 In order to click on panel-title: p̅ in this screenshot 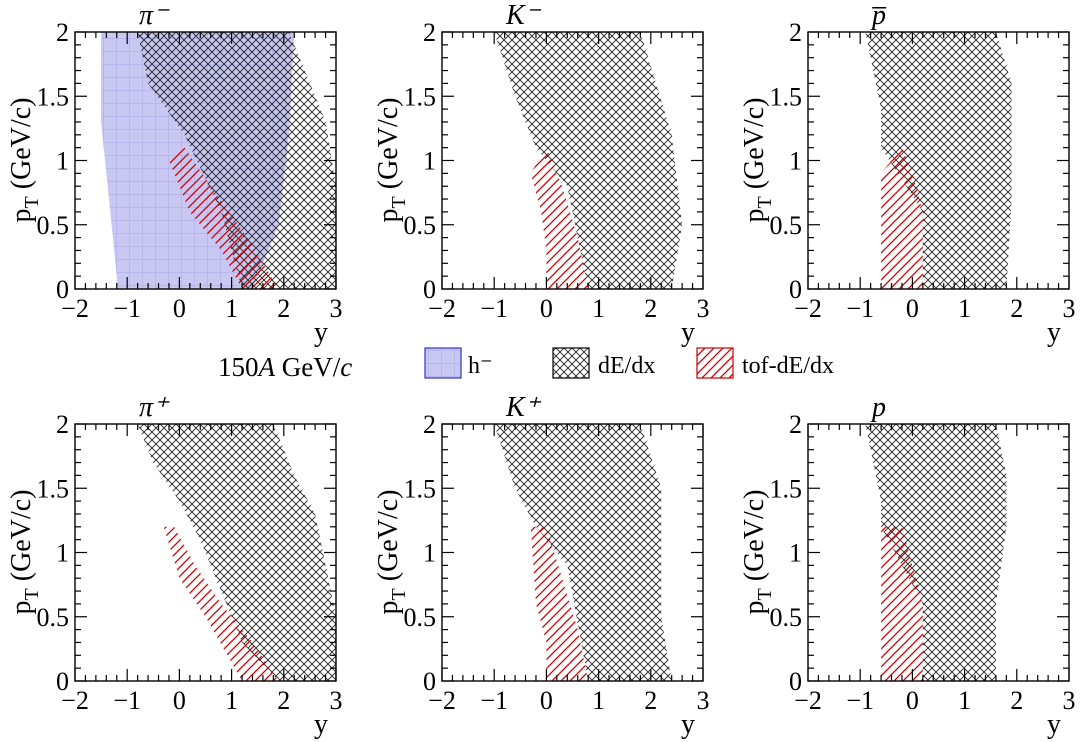, I will do `click(878, 15)`.